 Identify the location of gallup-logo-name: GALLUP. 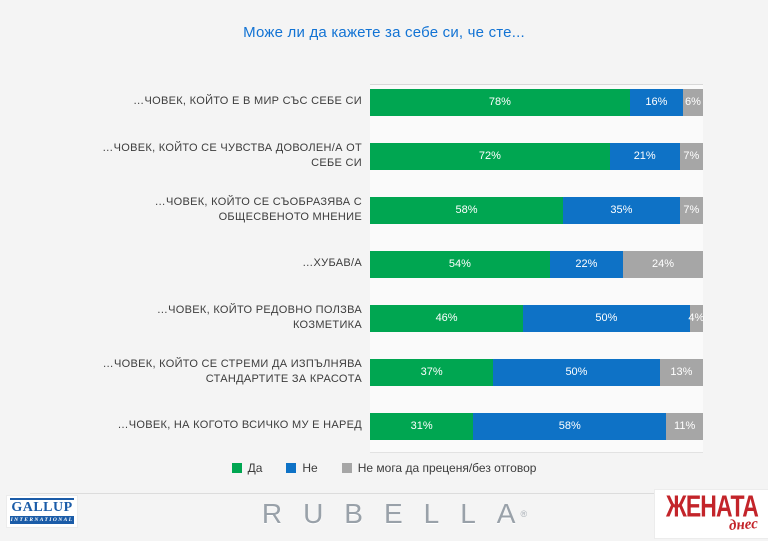
(42, 507).